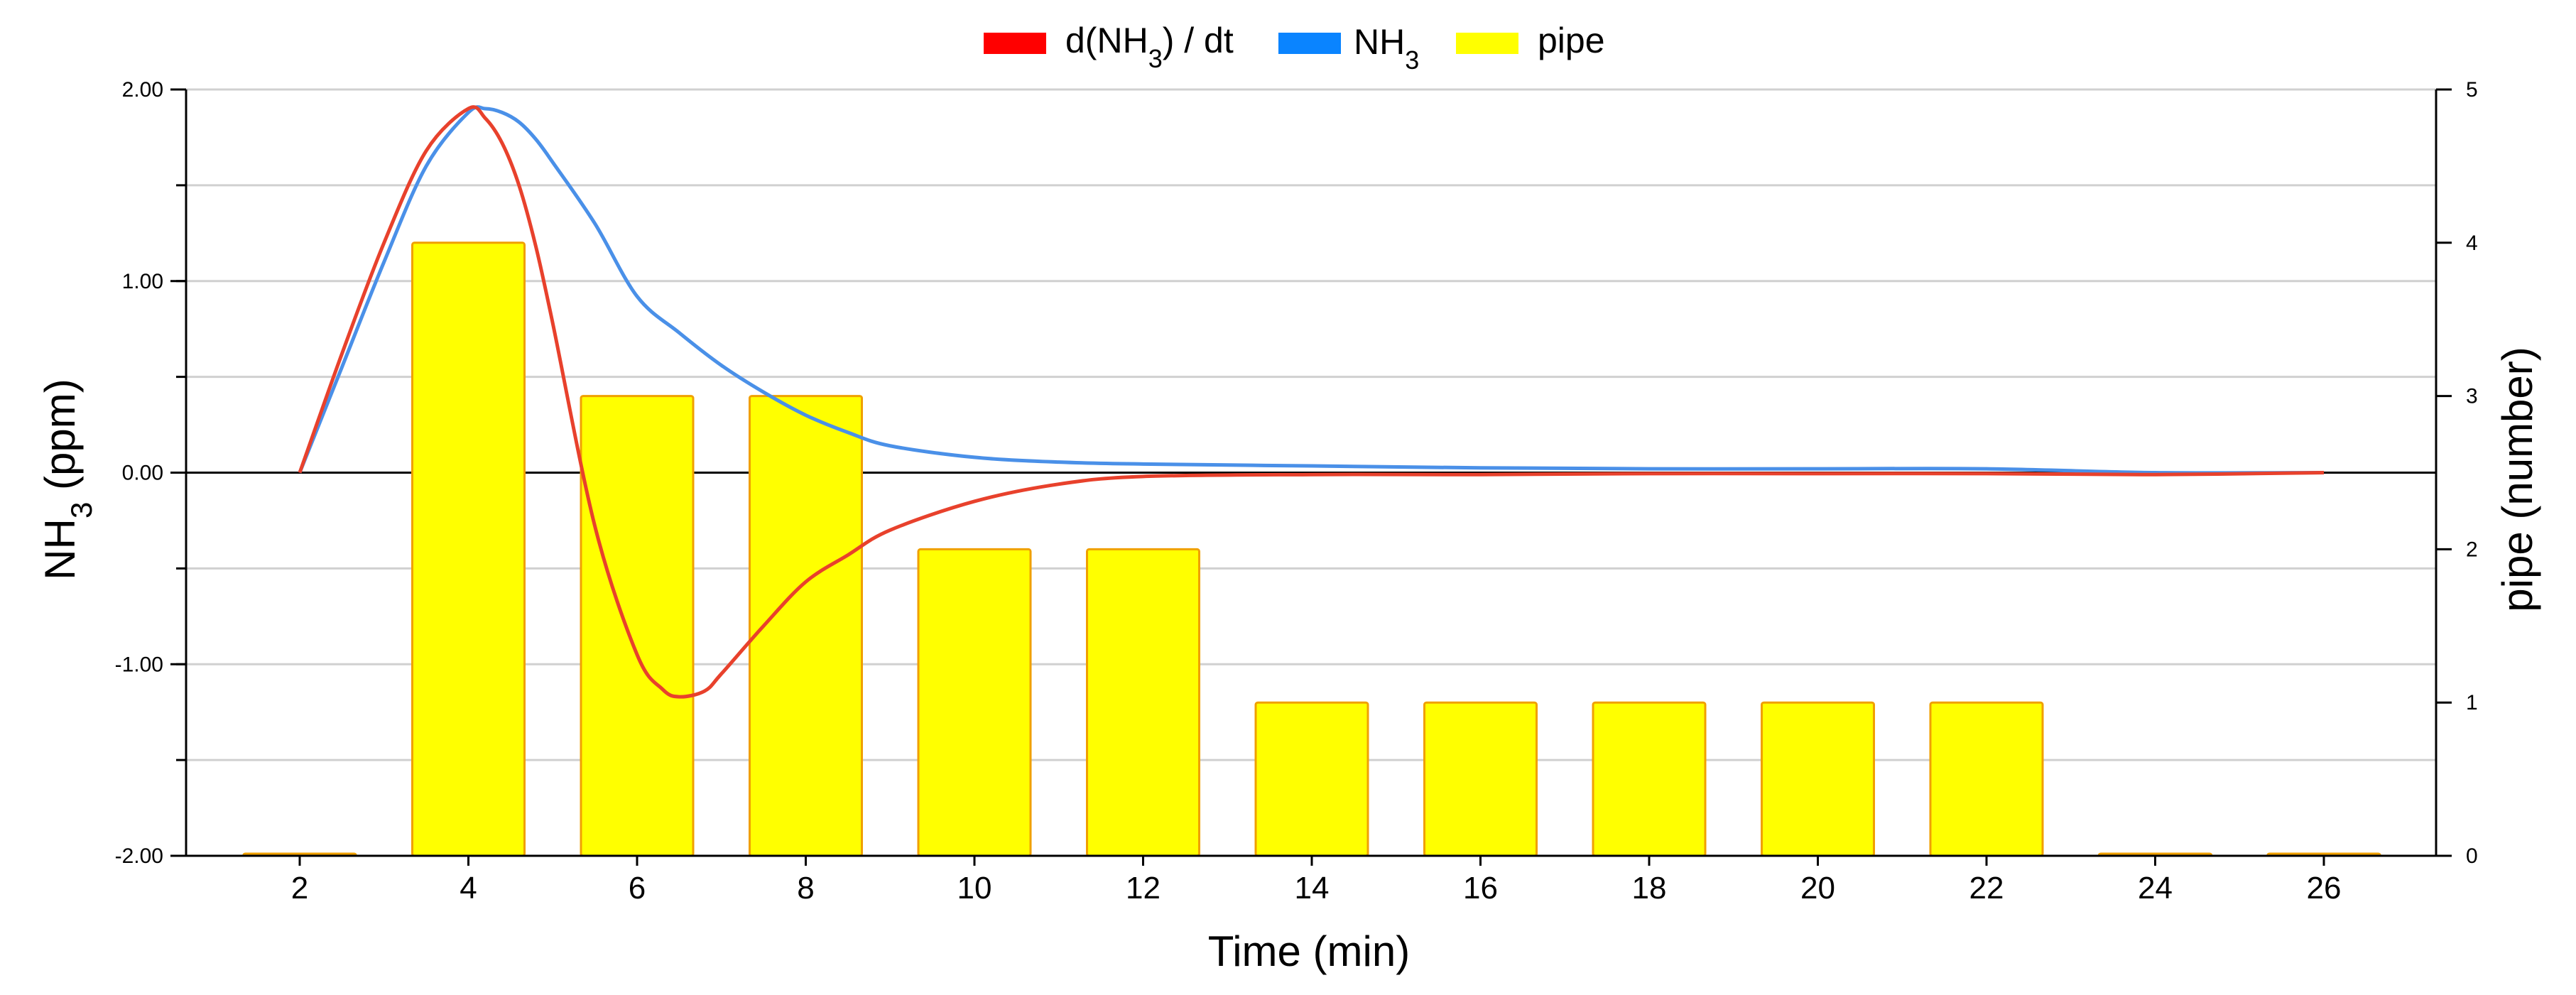 This screenshot has width=2576, height=995. What do you see at coordinates (143, 473) in the screenshot?
I see `y-left-tick-label: 0.00` at bounding box center [143, 473].